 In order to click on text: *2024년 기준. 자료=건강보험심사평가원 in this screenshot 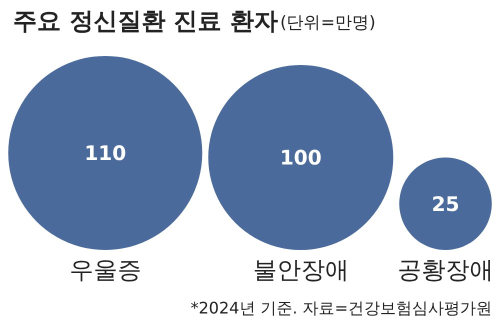, I will do `click(341, 308)`.